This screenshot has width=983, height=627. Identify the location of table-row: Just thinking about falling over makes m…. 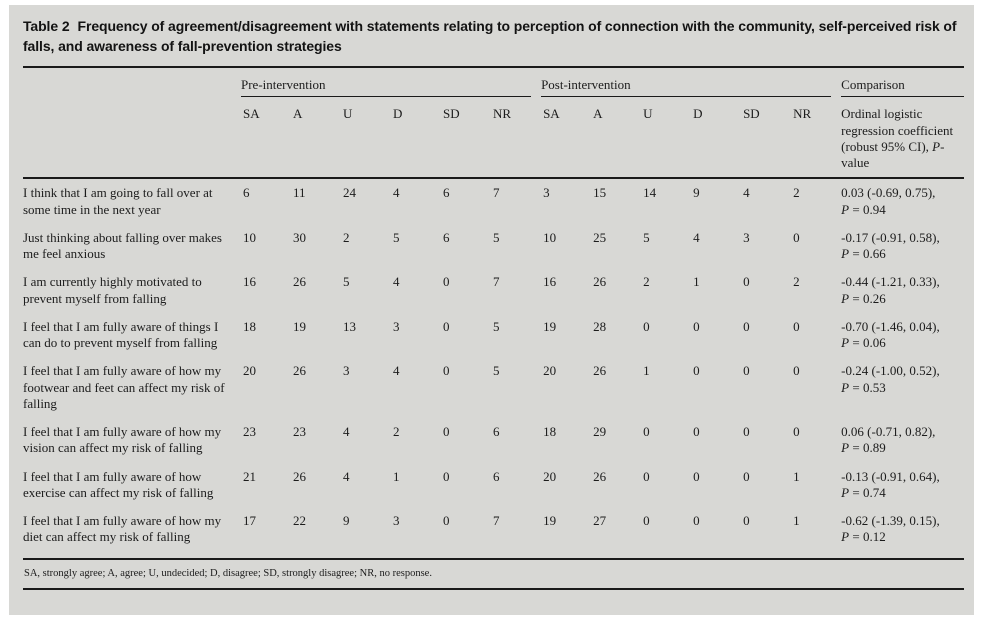
(493, 252).